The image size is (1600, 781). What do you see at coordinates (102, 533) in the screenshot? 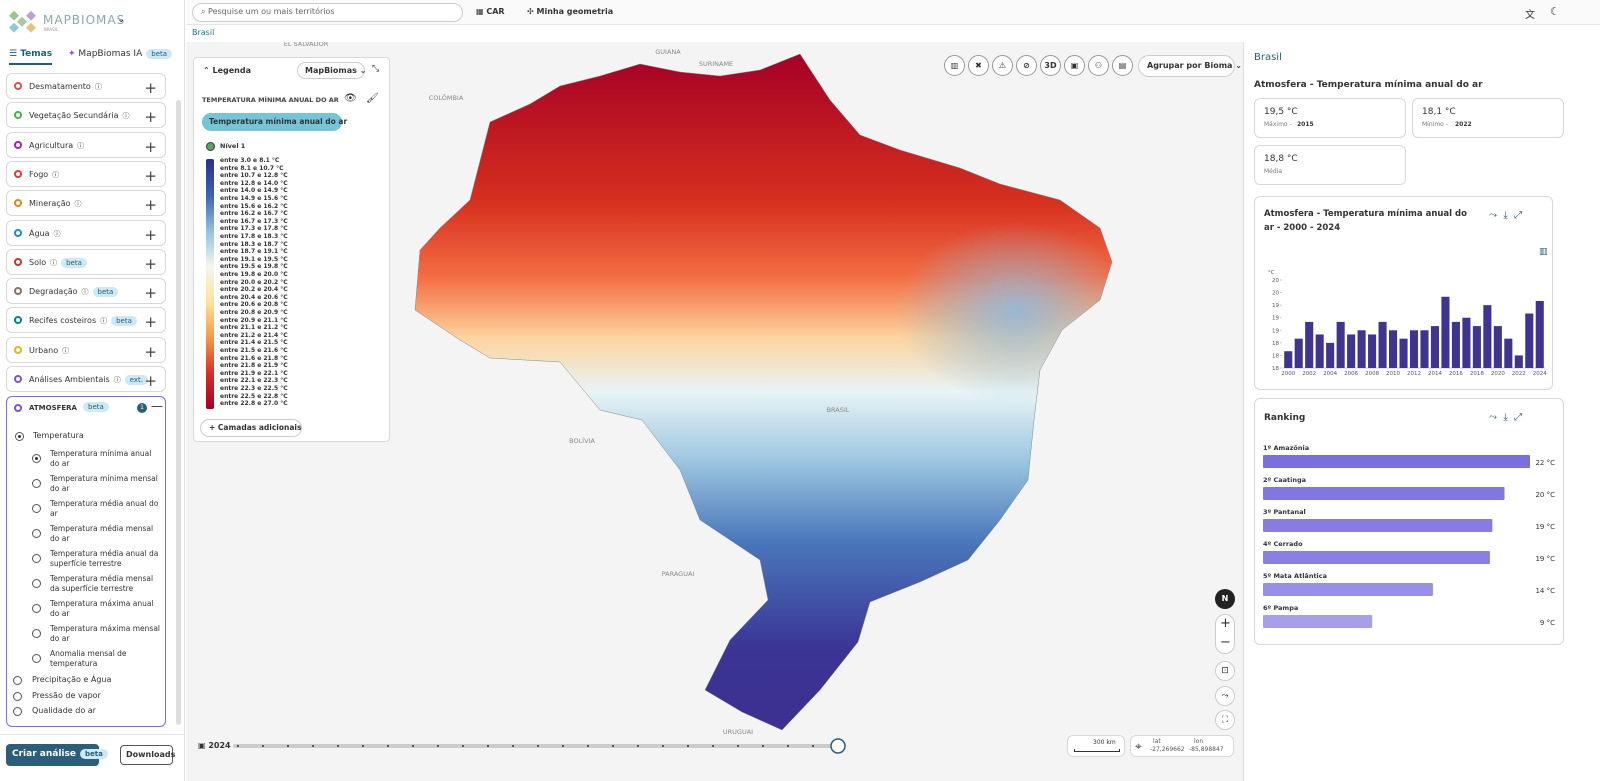
I see `option-label: Temperatura média mensal do ar` at bounding box center [102, 533].